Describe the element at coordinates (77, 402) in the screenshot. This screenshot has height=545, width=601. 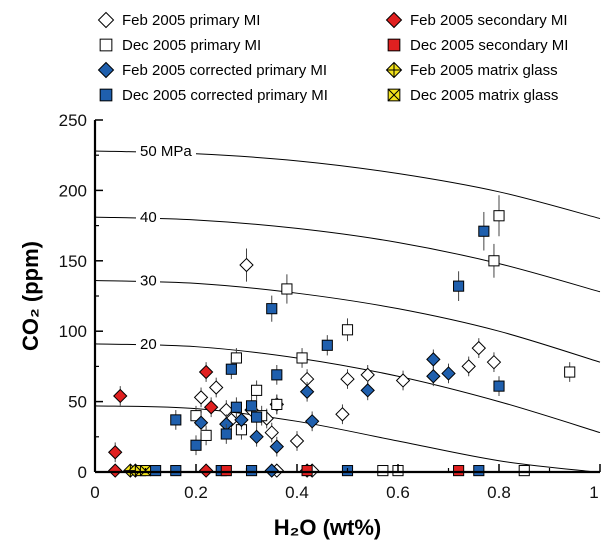
I see `y-tick-label: 50` at that location.